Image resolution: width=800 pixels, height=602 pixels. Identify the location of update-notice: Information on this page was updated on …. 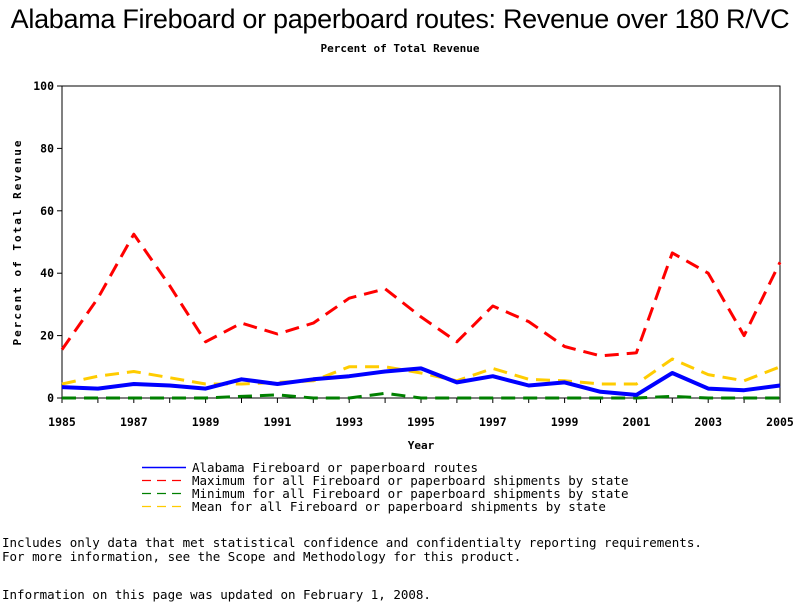
(216, 594).